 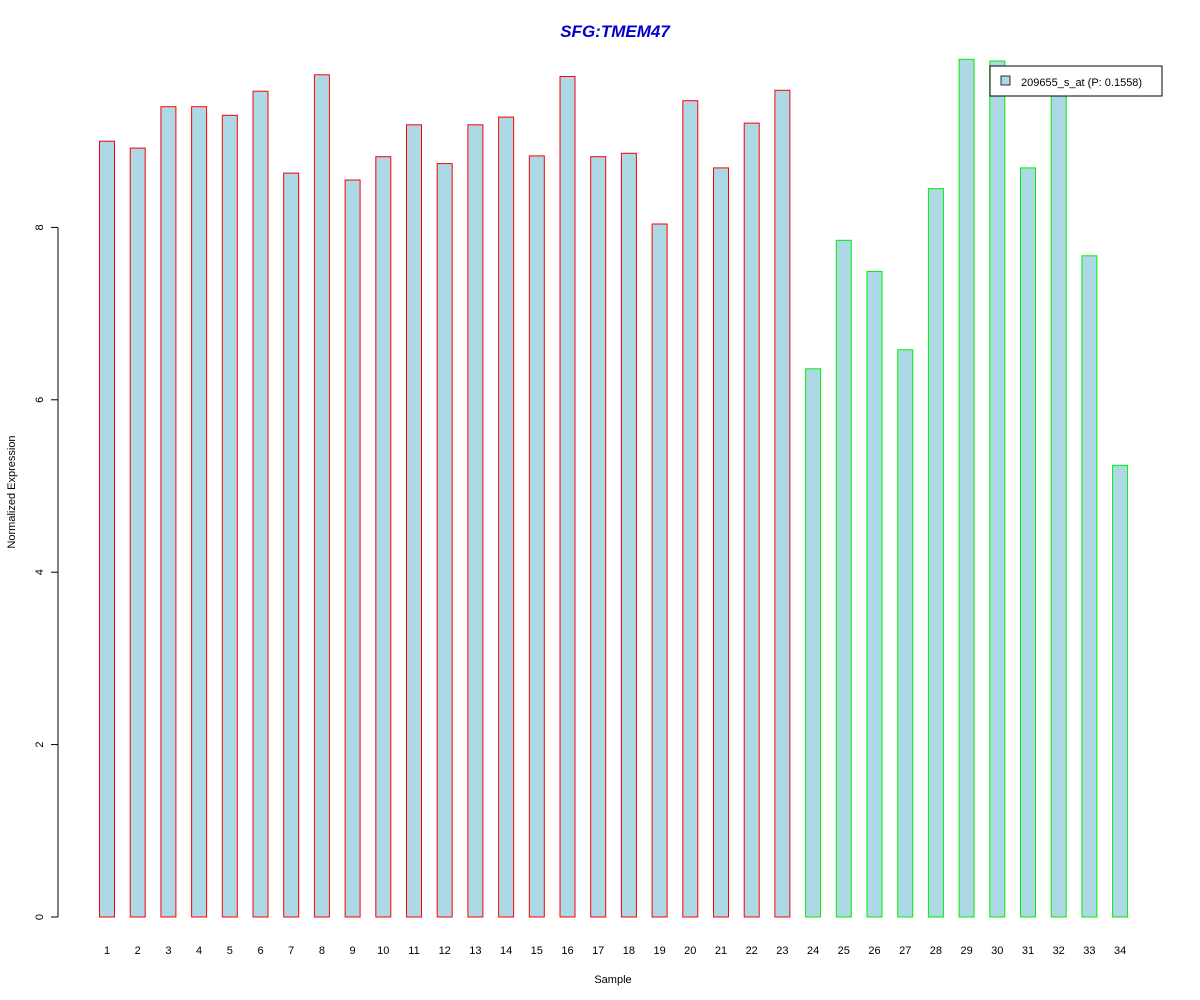 What do you see at coordinates (1028, 951) in the screenshot?
I see `x-tick-label: 31` at bounding box center [1028, 951].